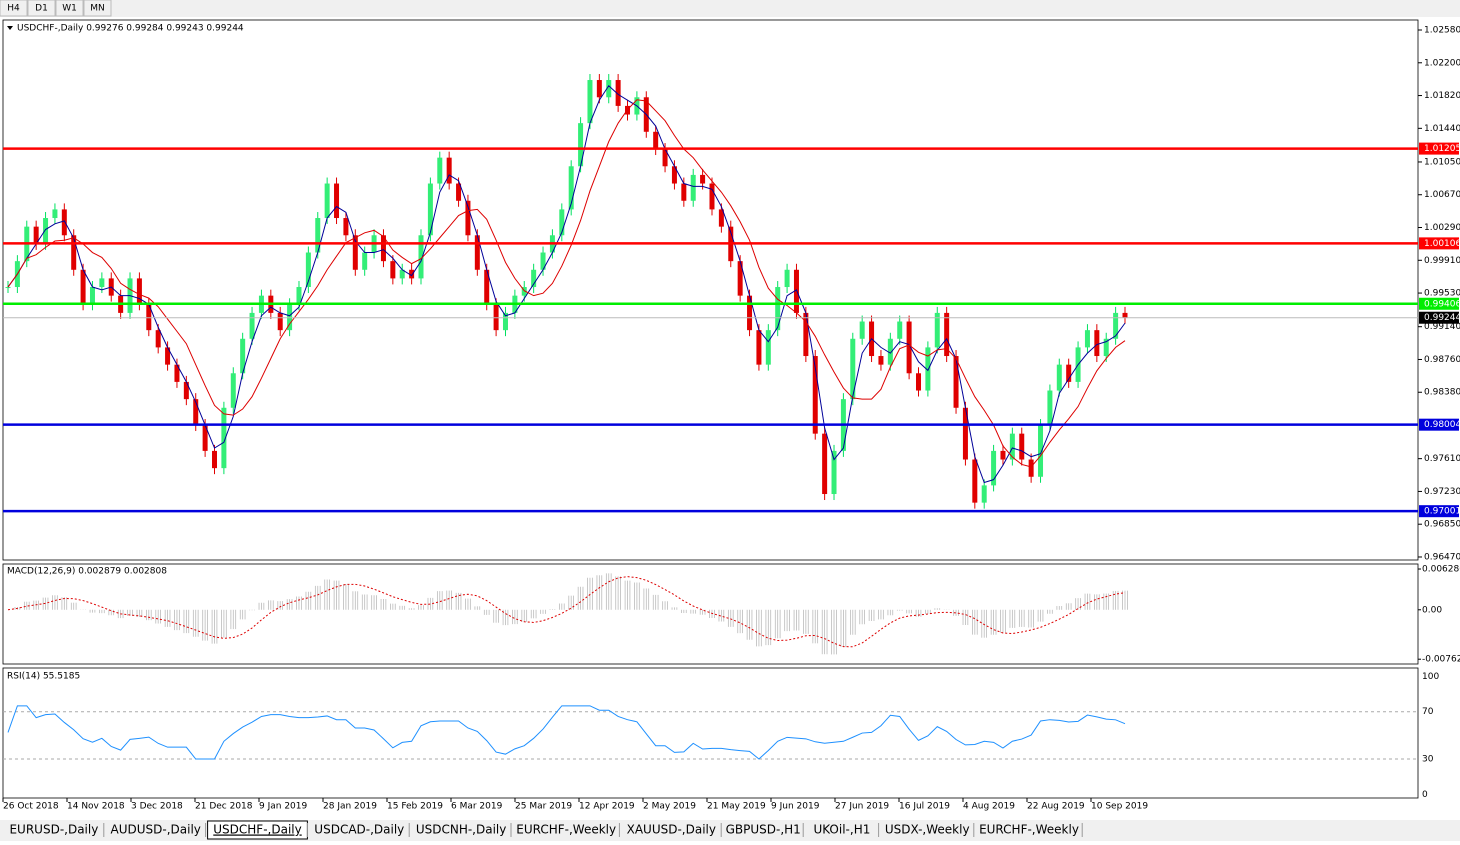 The height and width of the screenshot is (845, 1460). I want to click on macd-label: MACD(12,26,9) 0.002879 0.002808, so click(87, 572).